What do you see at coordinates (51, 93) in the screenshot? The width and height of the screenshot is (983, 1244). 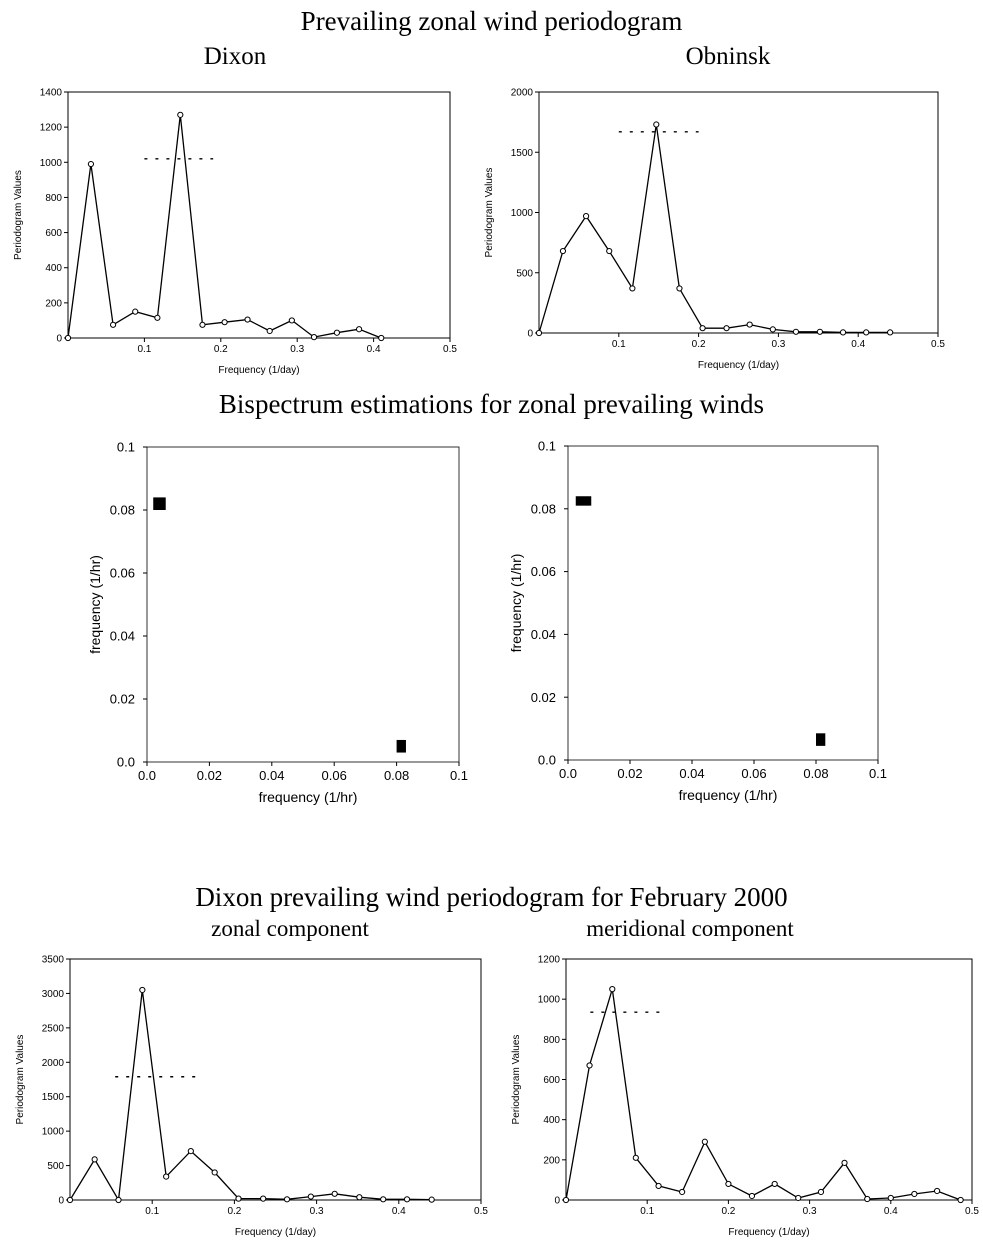 I see `y-tick-label: 1400` at bounding box center [51, 93].